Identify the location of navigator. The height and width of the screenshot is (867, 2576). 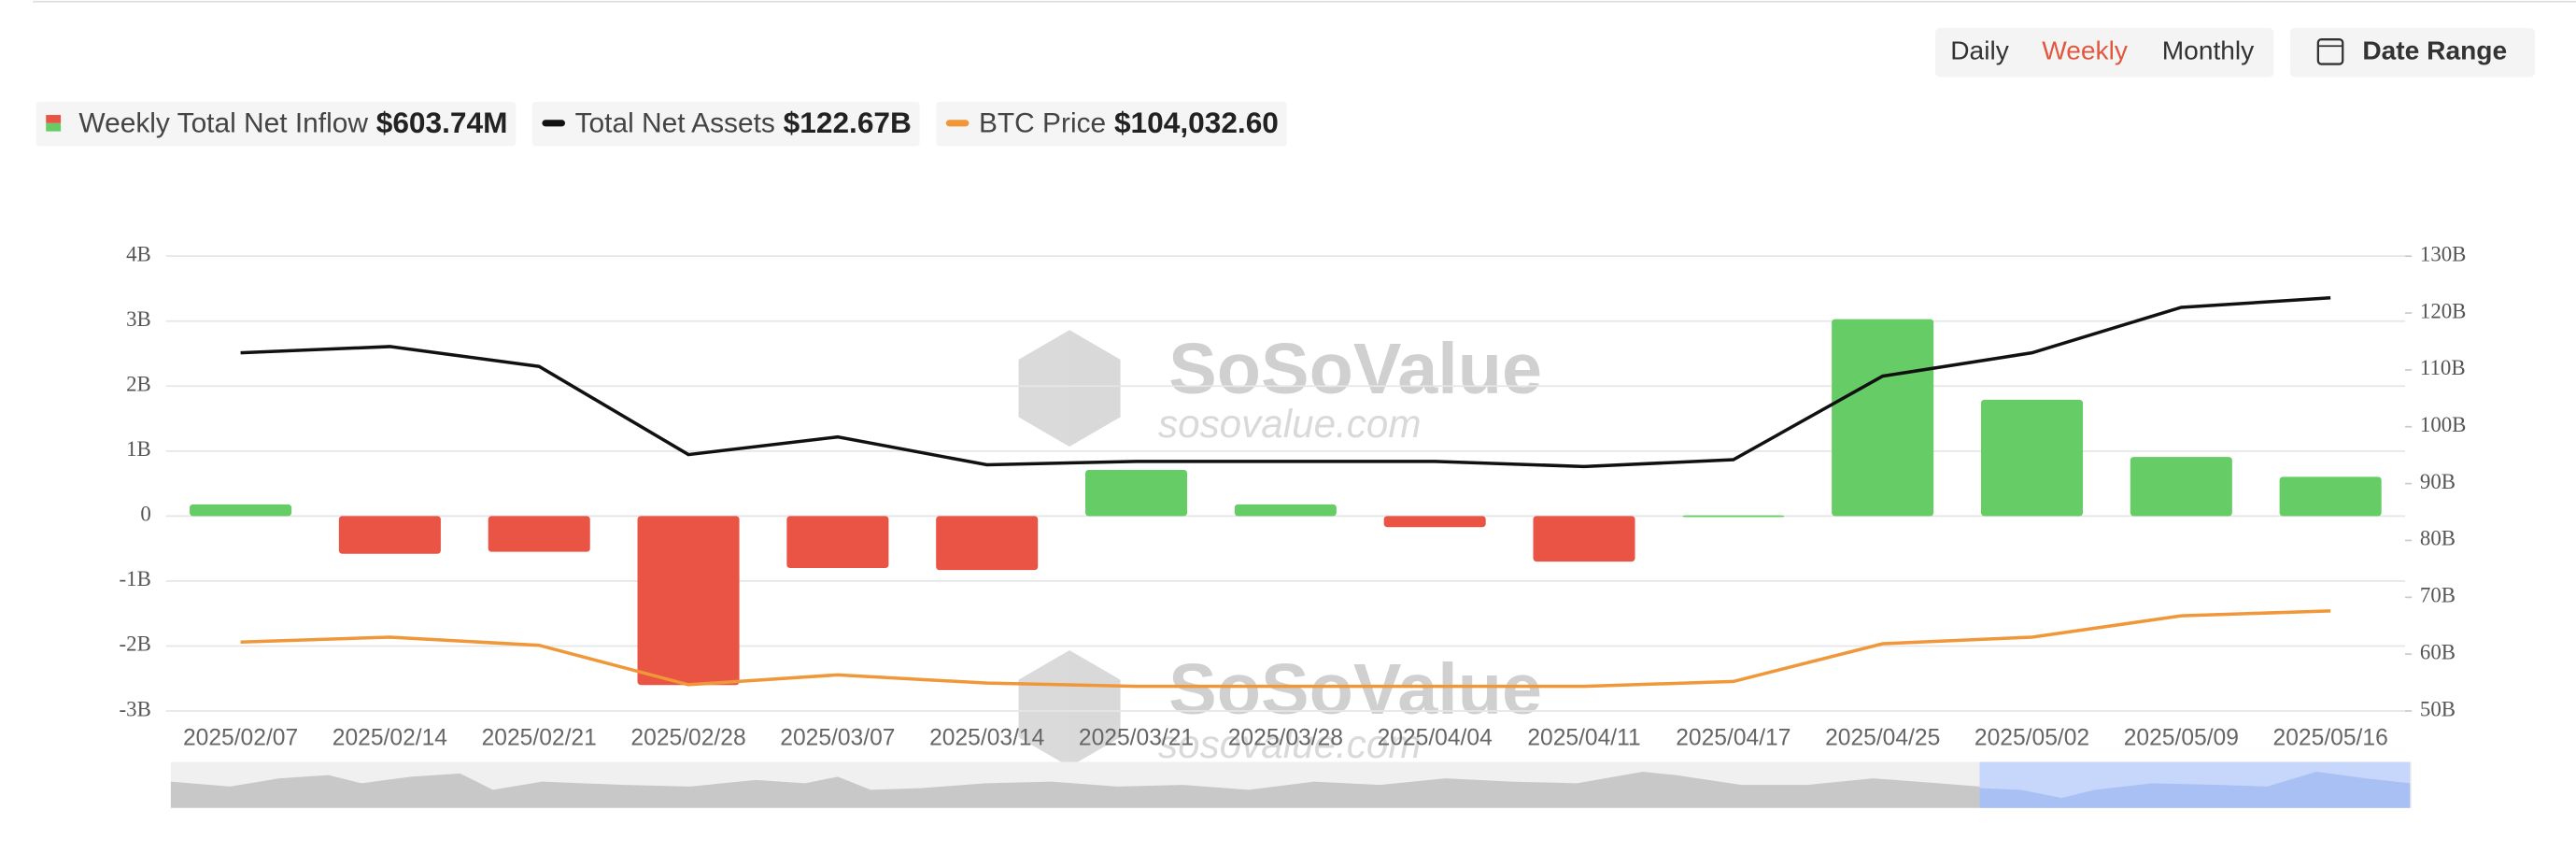
(1291, 784).